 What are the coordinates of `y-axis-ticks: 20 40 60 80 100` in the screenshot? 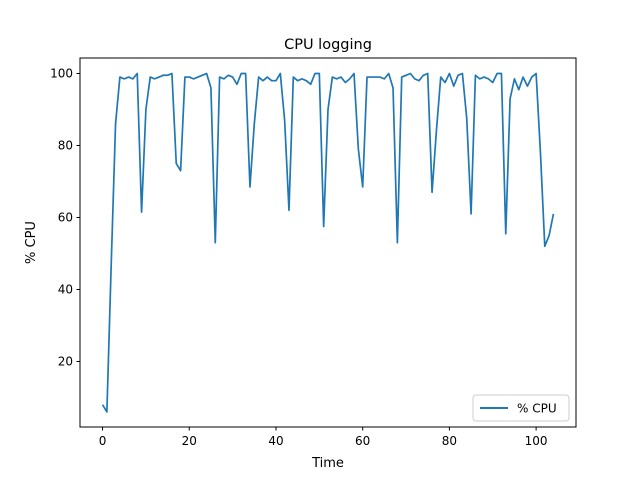 It's located at (65, 217).